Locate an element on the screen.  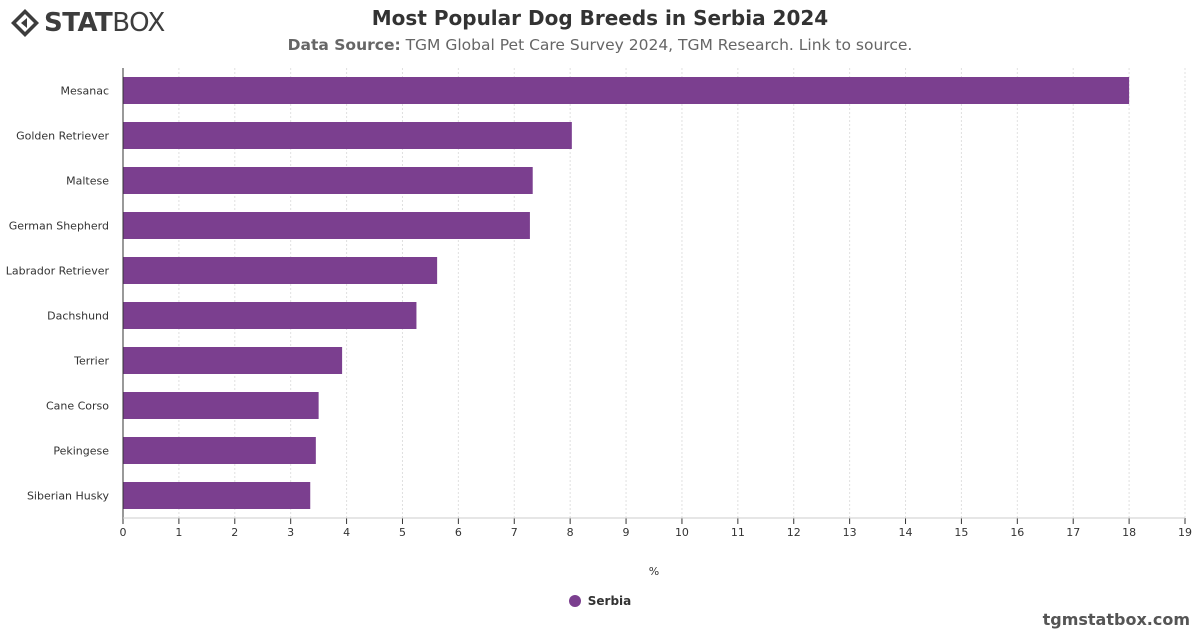
statbox-logo: STATBOX is located at coordinates (87, 23).